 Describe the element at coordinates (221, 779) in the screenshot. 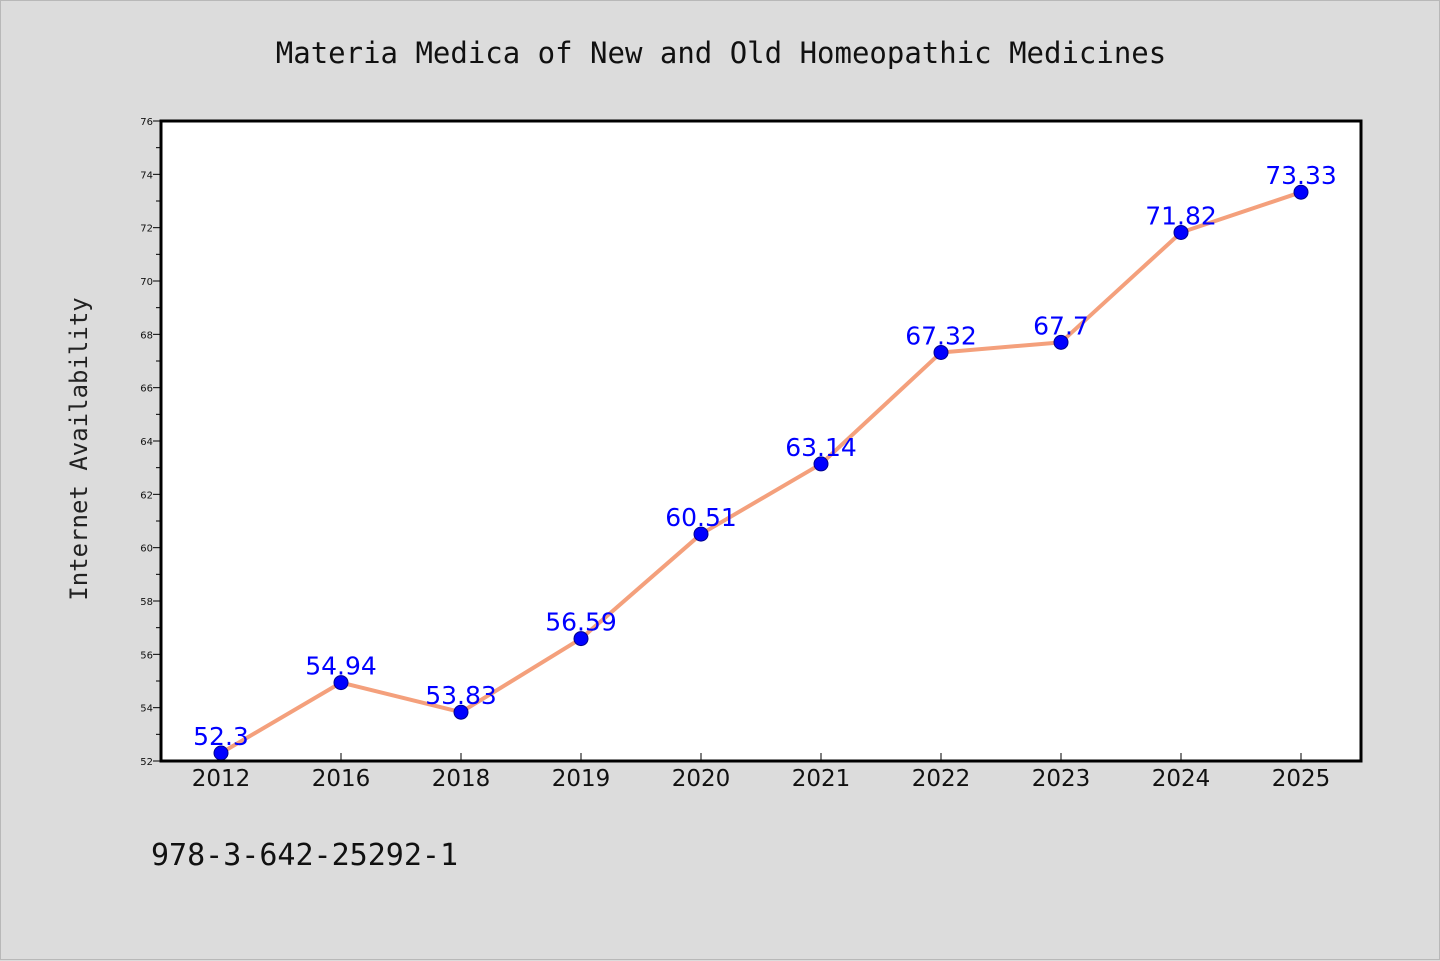

I see `x-tick-label: 2012` at that location.